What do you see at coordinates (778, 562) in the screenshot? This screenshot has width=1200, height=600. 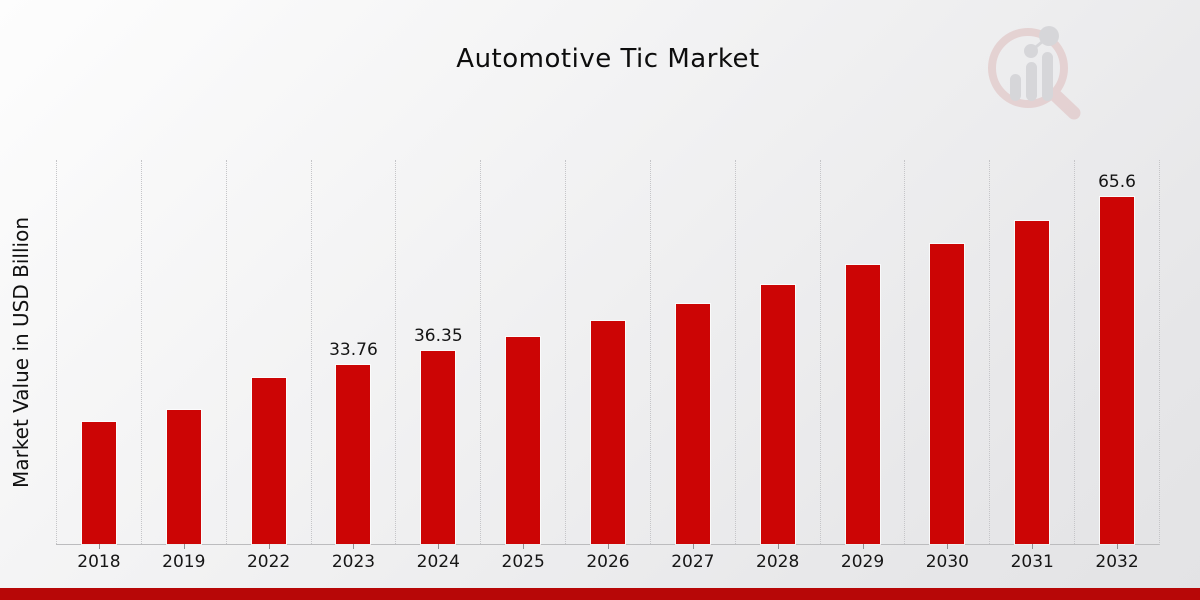 I see `x-axis-label-2028: 2028` at bounding box center [778, 562].